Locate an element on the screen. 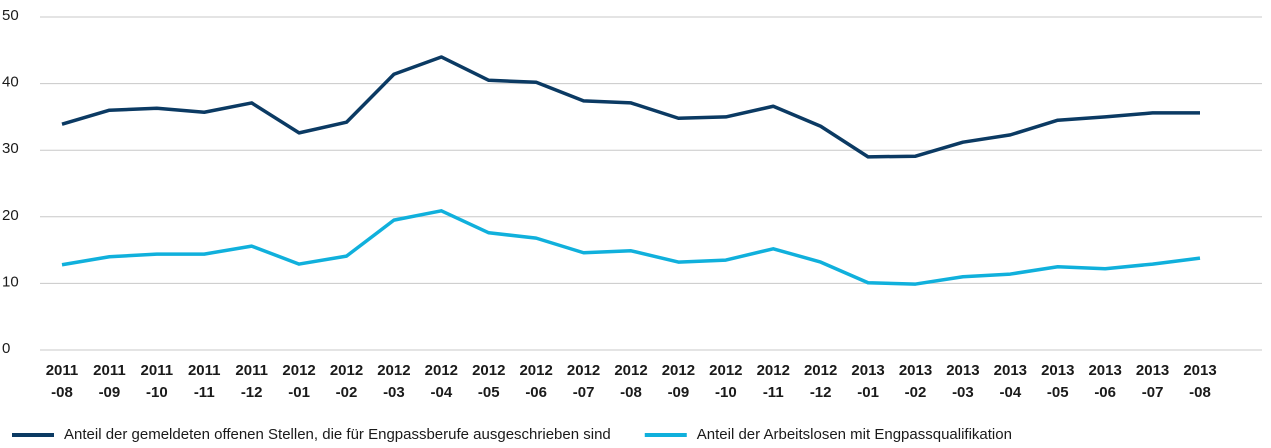  x-tick-label: 2012 -09 is located at coordinates (678, 381).